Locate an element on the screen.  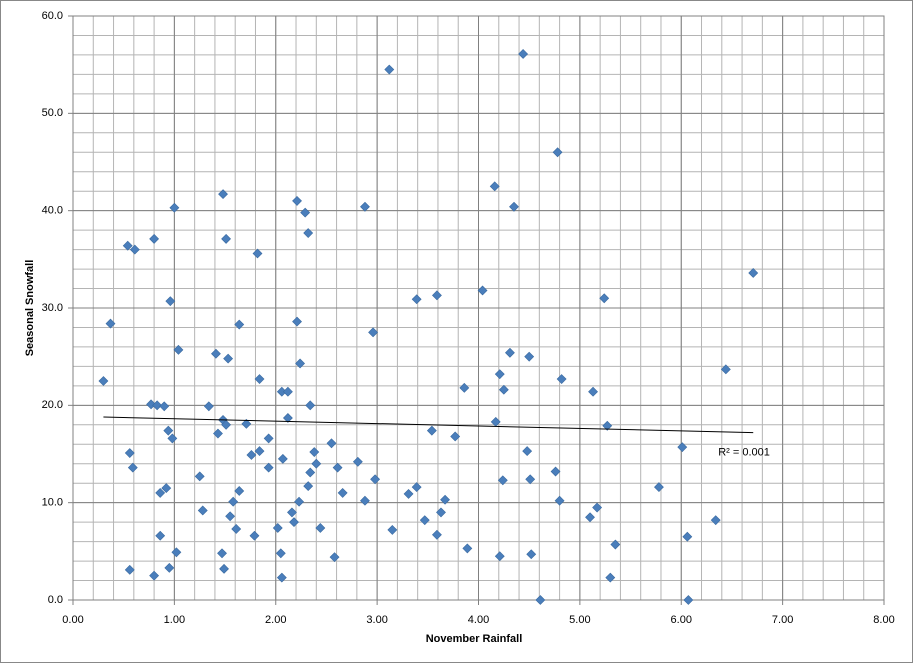
y-tick-label: 30.0 is located at coordinates (52, 308).